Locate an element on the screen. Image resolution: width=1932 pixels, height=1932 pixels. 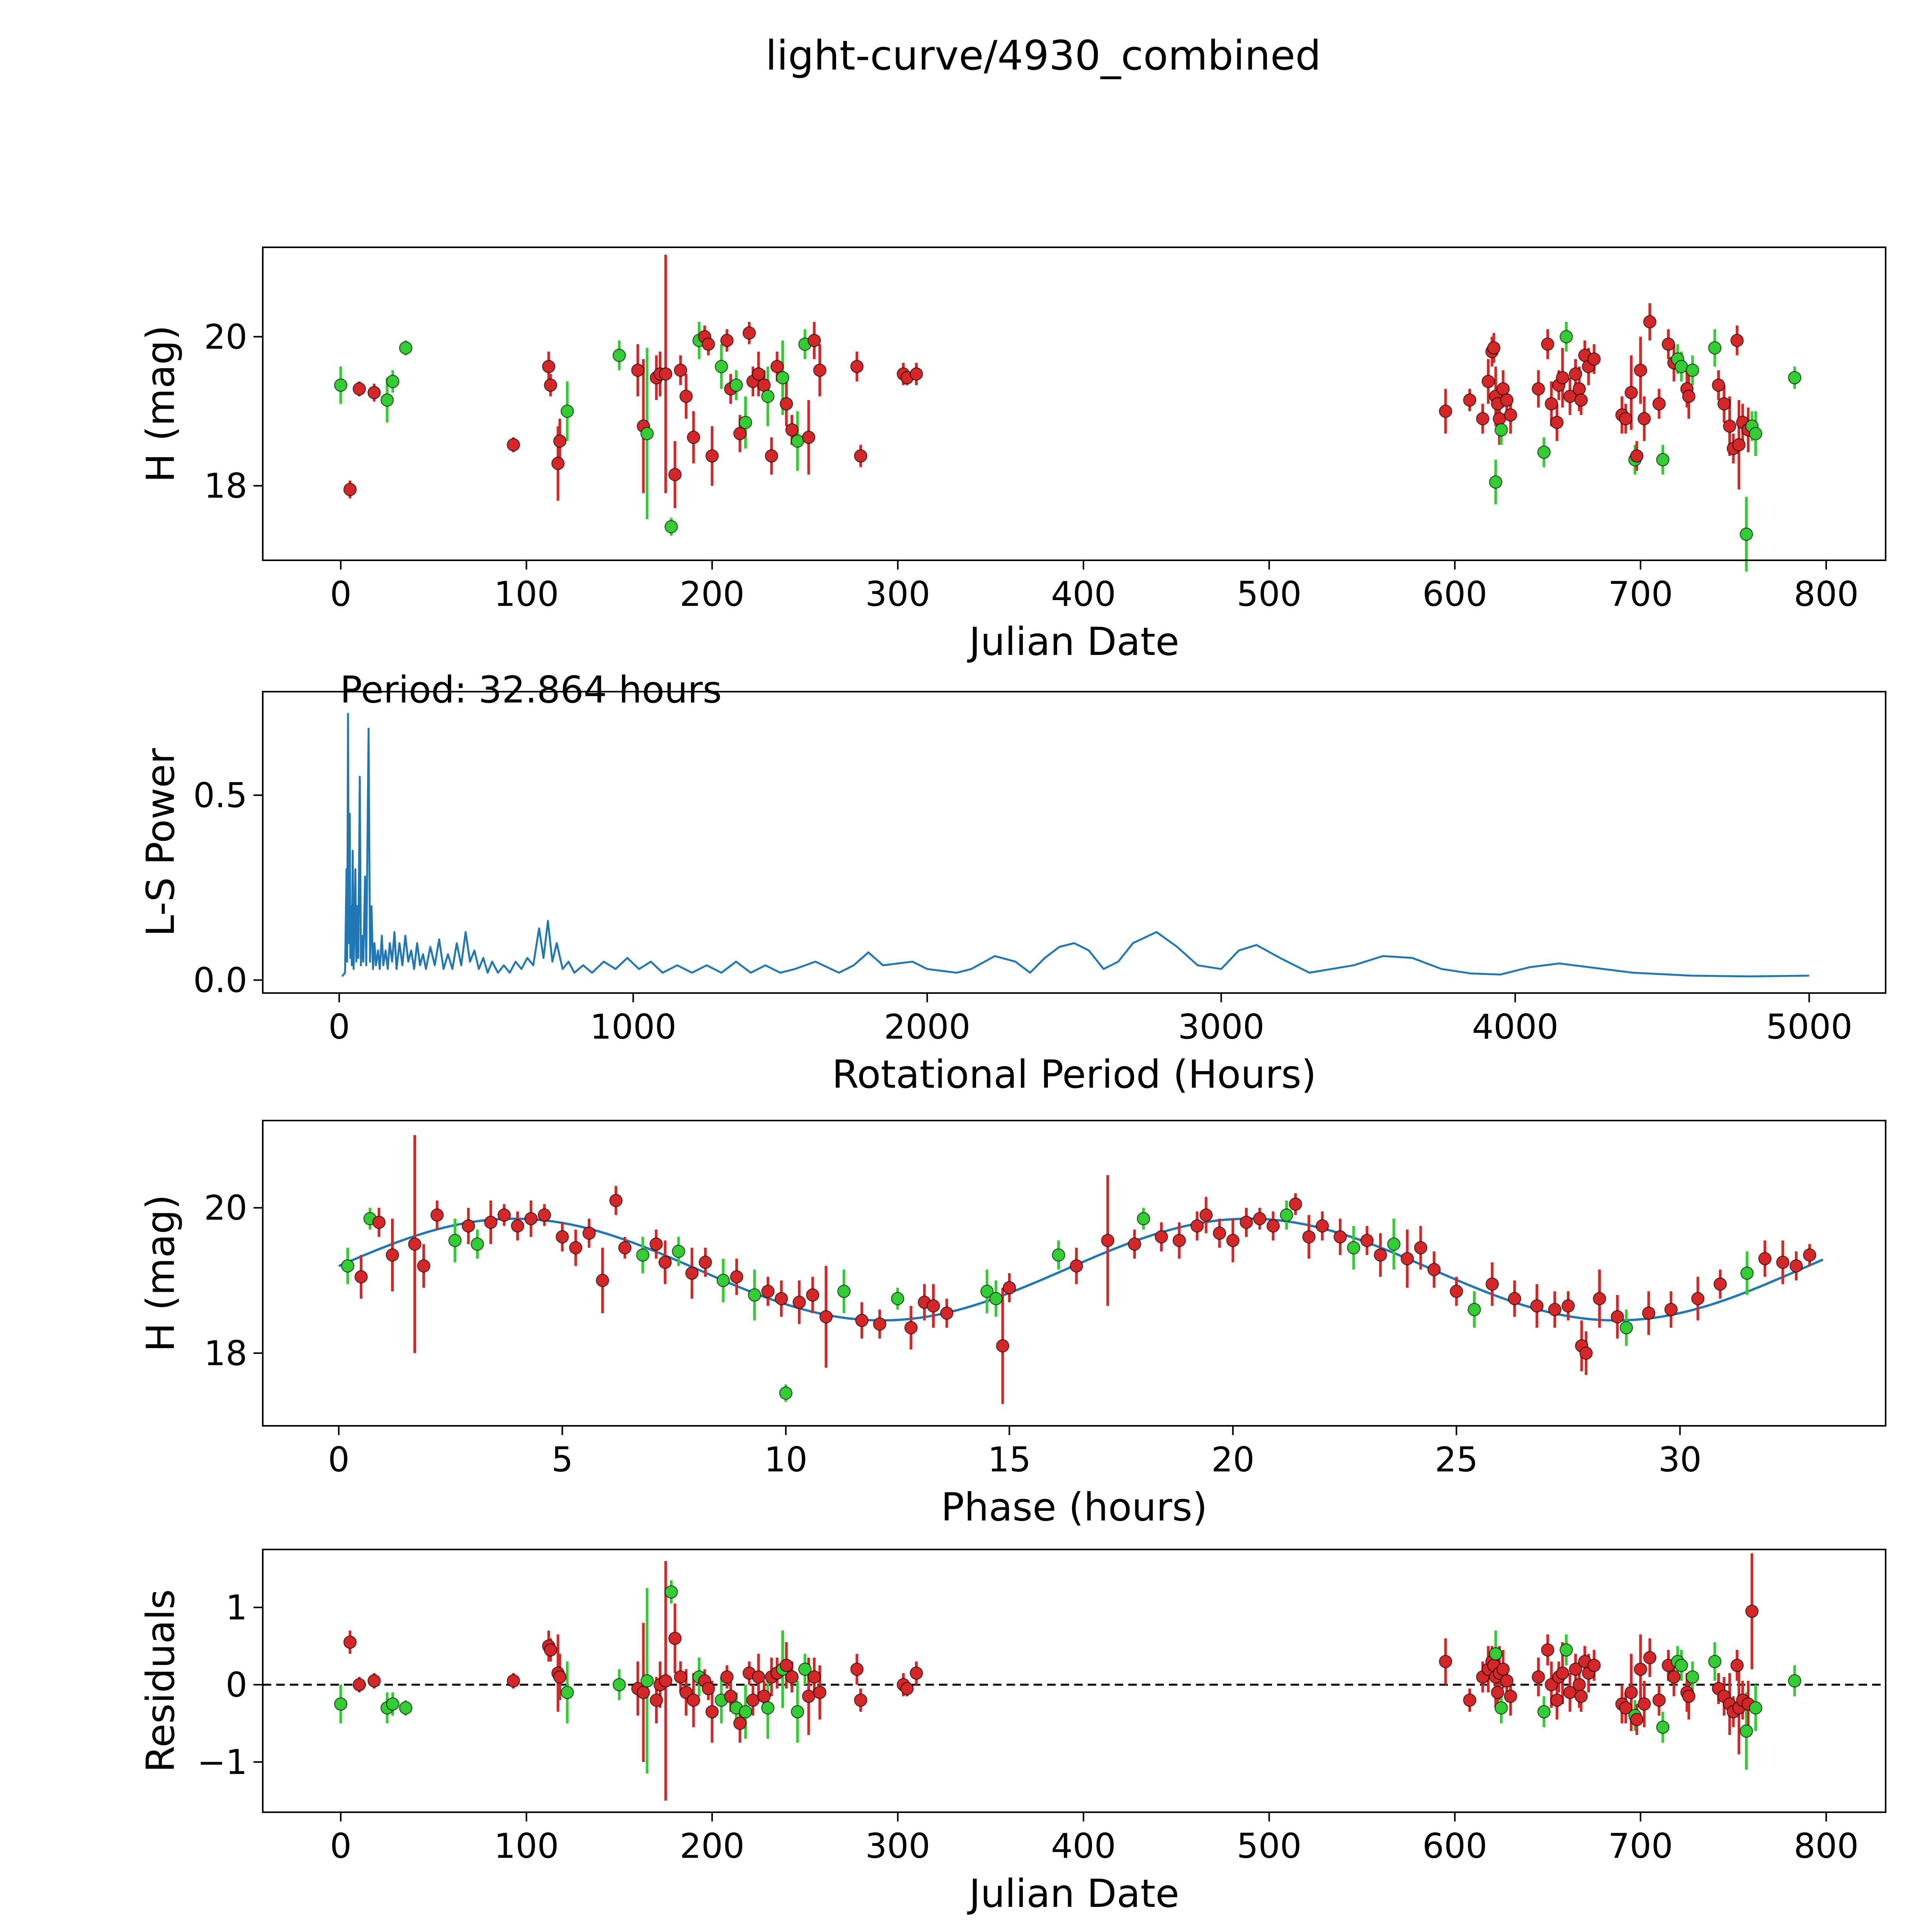
x-tick-label: 300 is located at coordinates (898, 1846).